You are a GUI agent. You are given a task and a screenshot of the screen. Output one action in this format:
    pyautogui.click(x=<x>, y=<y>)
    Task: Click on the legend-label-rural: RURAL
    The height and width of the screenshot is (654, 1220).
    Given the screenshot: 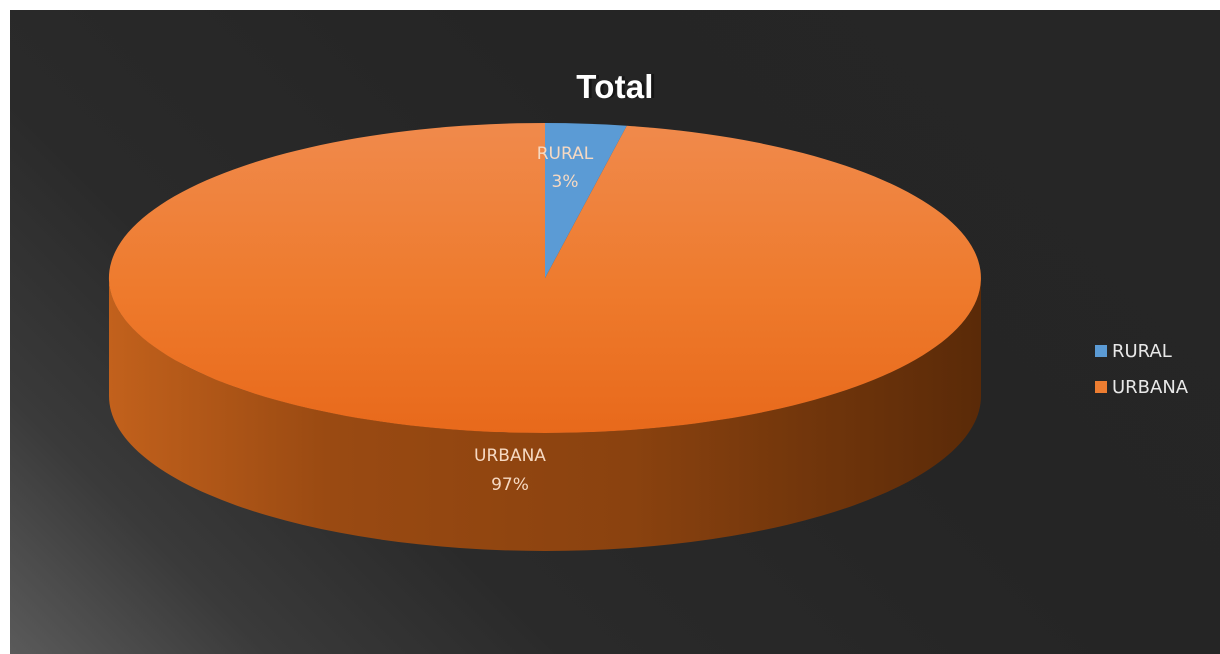 What is the action you would take?
    pyautogui.click(x=1142, y=351)
    